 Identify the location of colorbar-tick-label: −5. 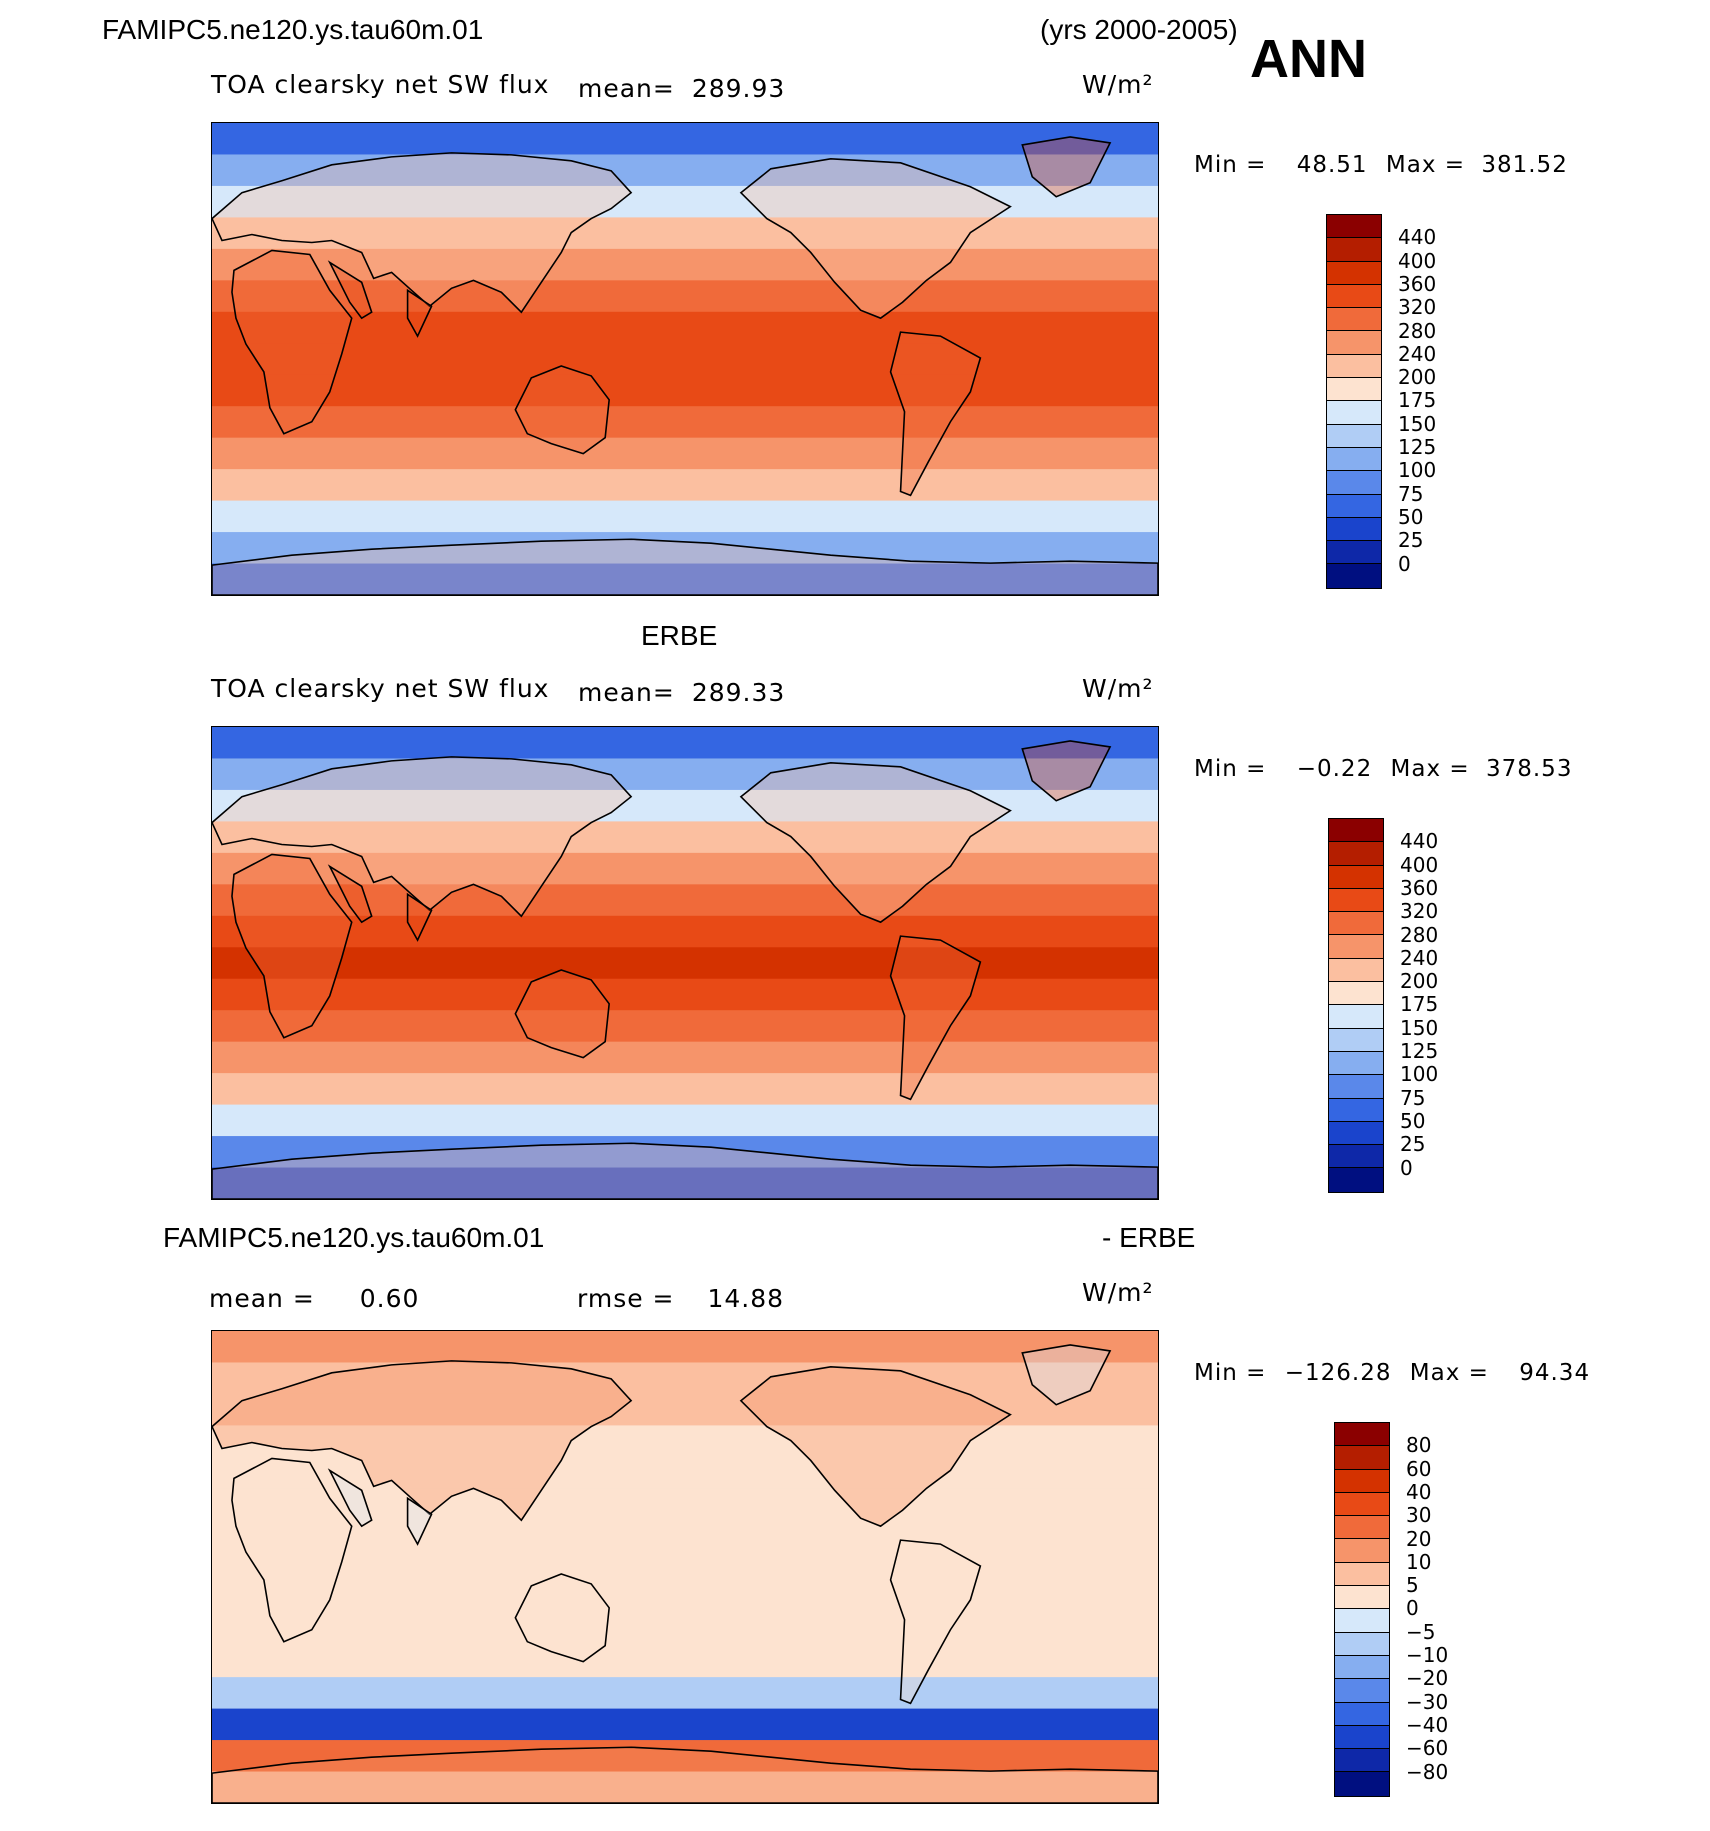
(1421, 1631).